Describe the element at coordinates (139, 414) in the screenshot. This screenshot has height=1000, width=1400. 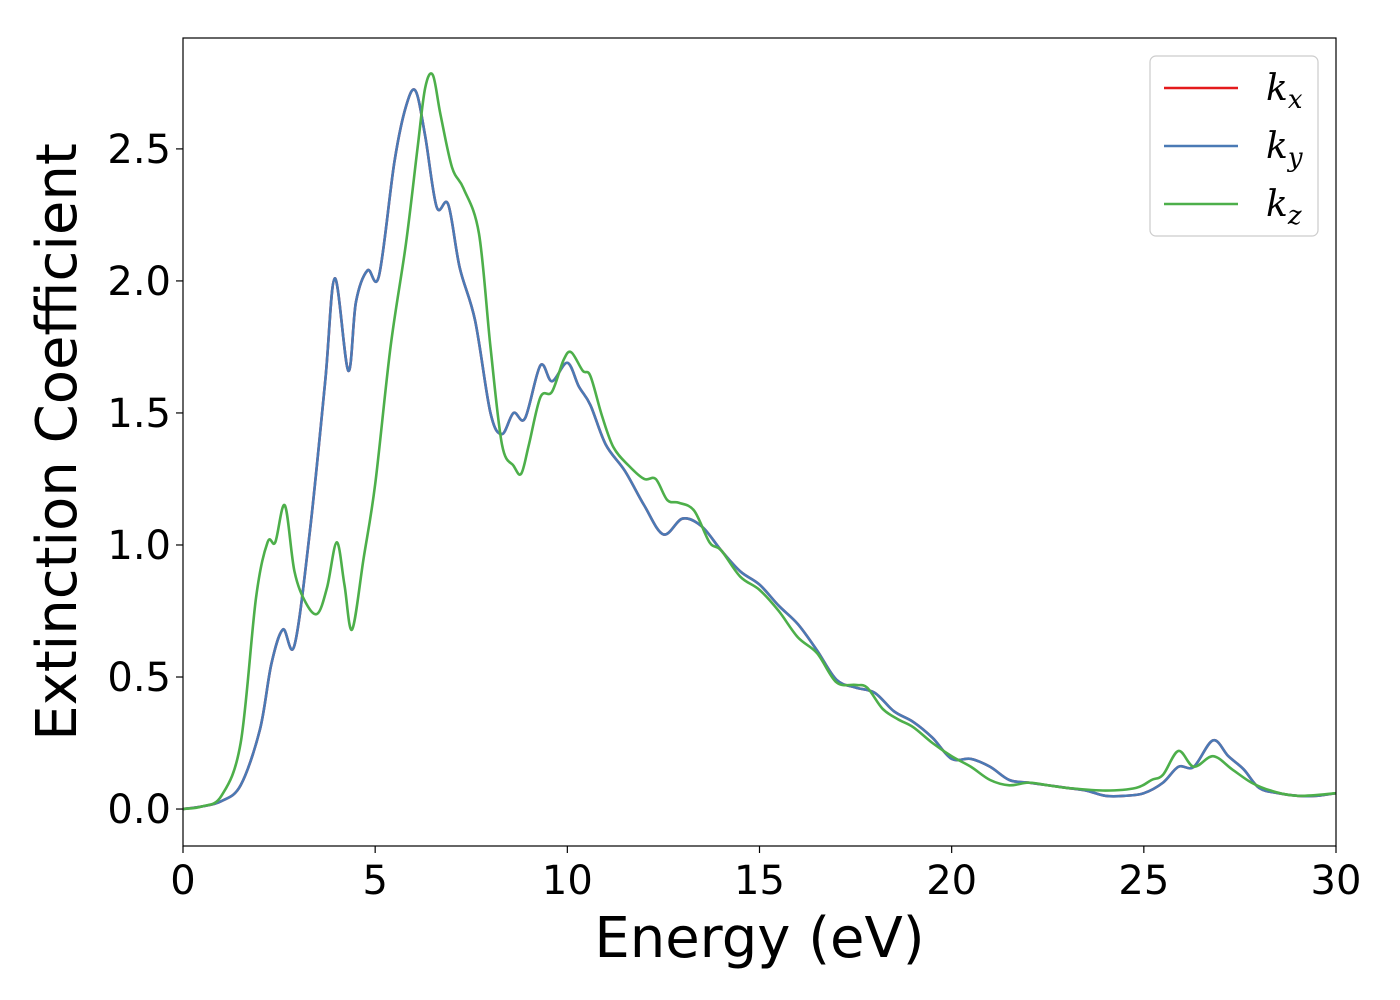
I see `y-tick-label: 1.5` at that location.